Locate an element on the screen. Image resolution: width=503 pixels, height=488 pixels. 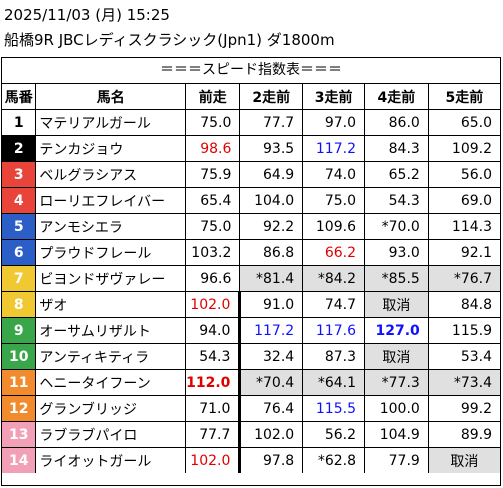
speed-index-cell: 56.2 is located at coordinates (333, 434).